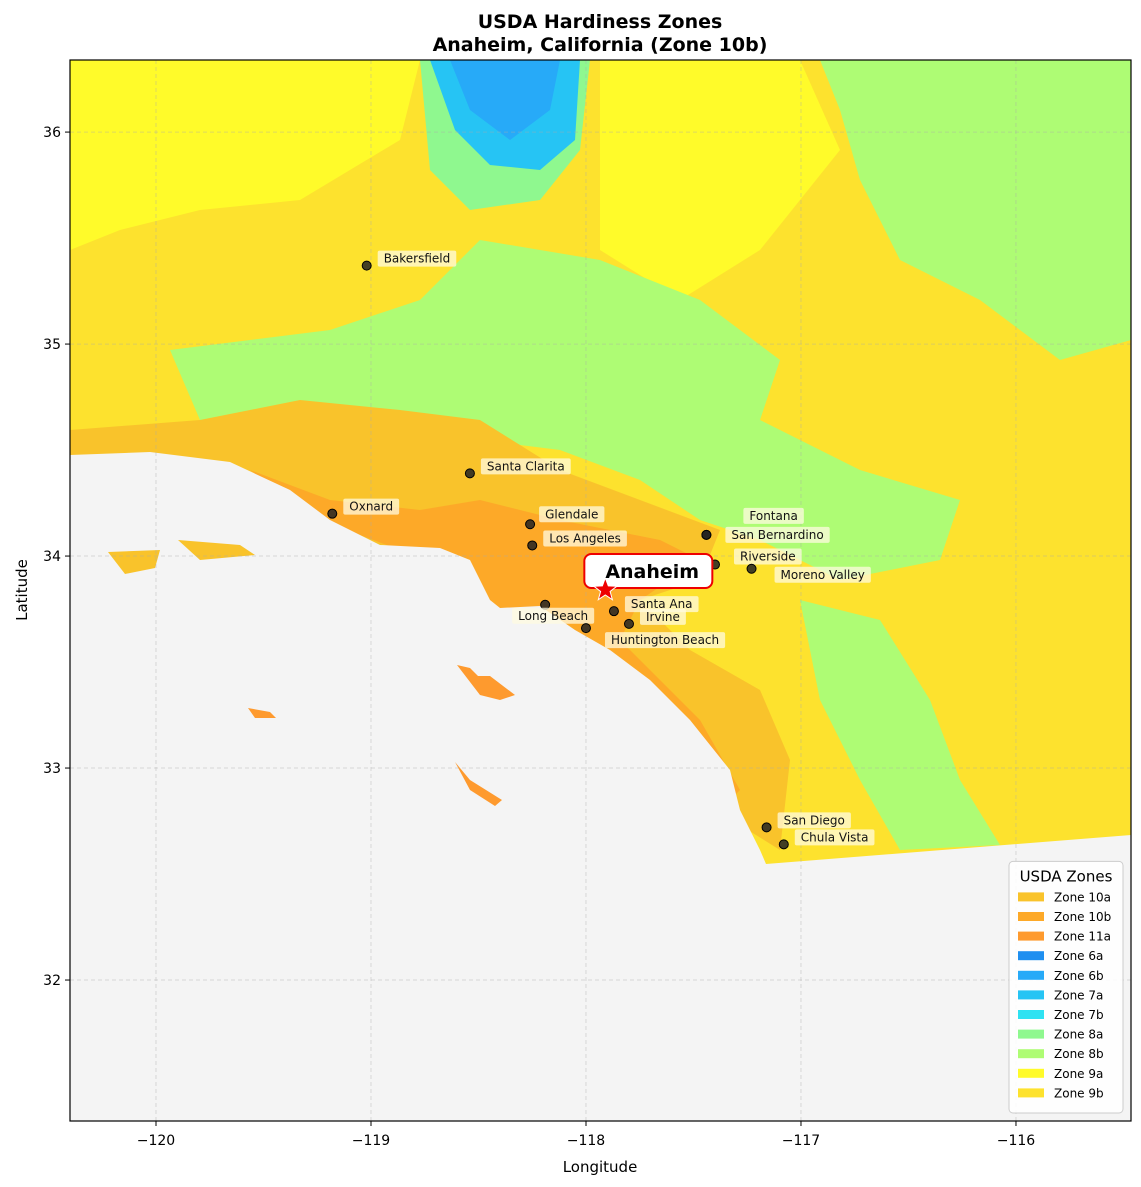 The width and height of the screenshot is (1141, 1187). I want to click on city-label: Fontana, so click(773, 516).